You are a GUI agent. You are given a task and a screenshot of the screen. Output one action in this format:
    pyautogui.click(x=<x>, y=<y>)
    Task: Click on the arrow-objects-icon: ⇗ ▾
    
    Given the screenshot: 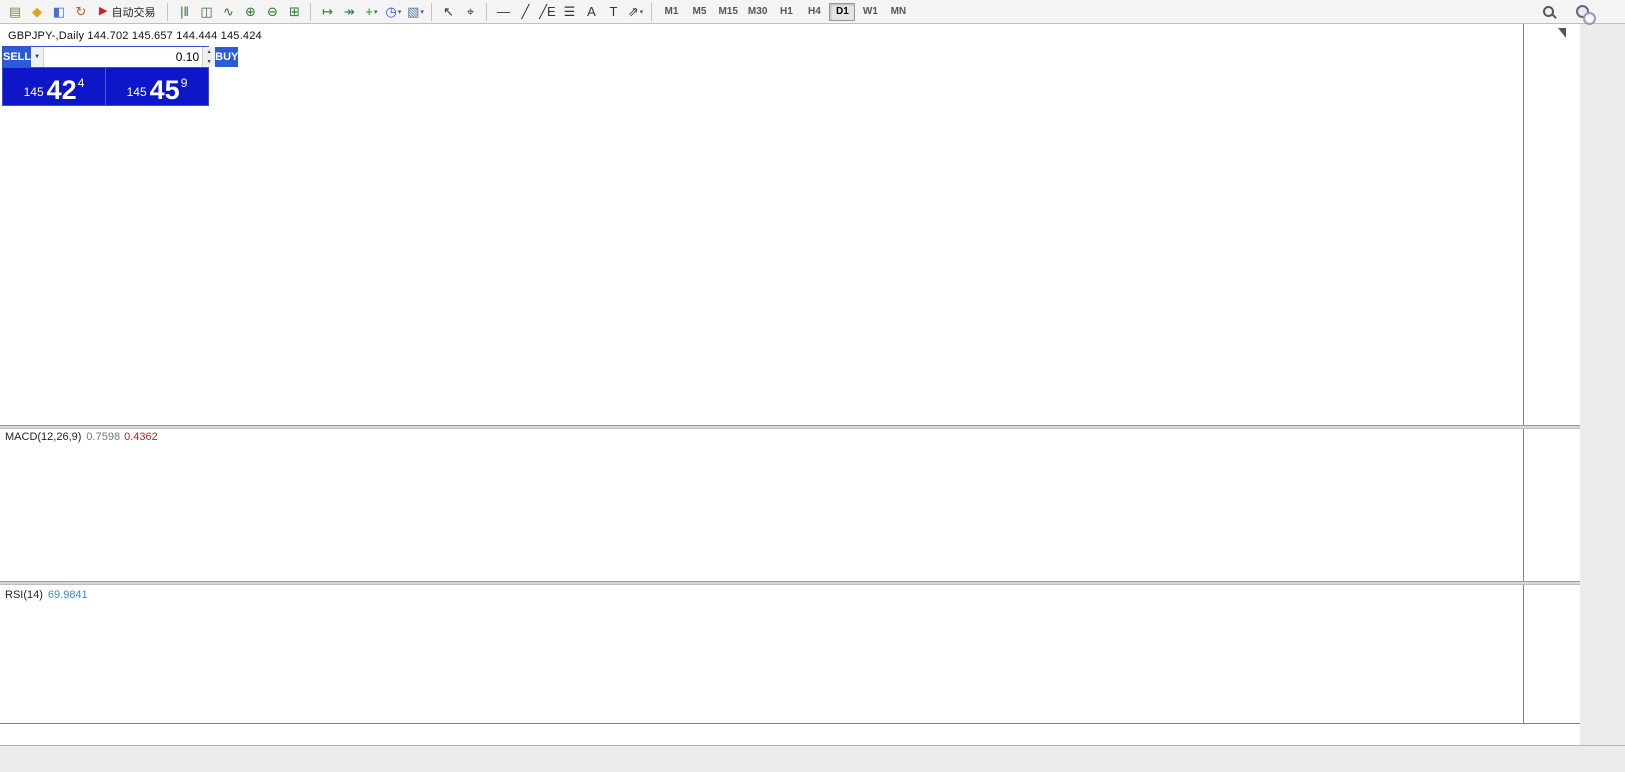 What is the action you would take?
    pyautogui.click(x=635, y=11)
    